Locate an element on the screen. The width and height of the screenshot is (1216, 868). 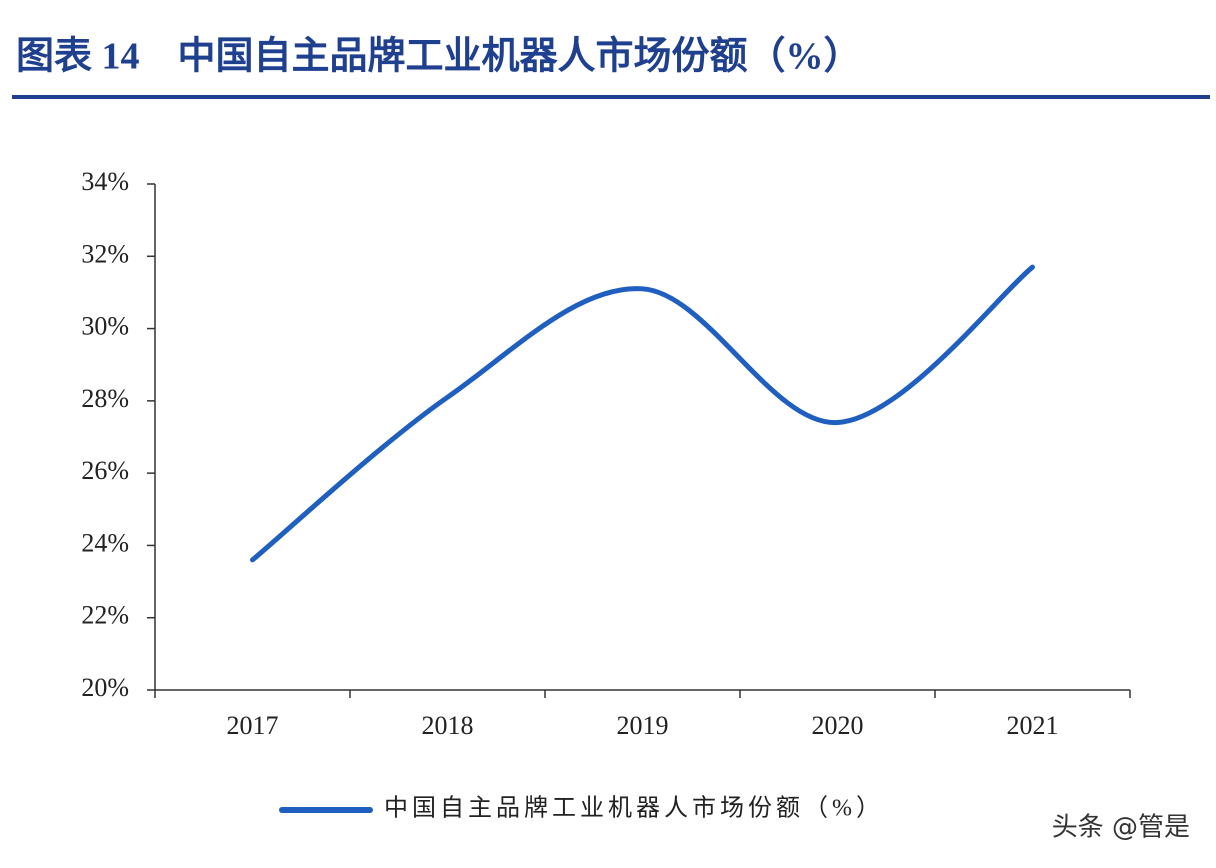
x-tick-label: 2020 is located at coordinates (838, 725).